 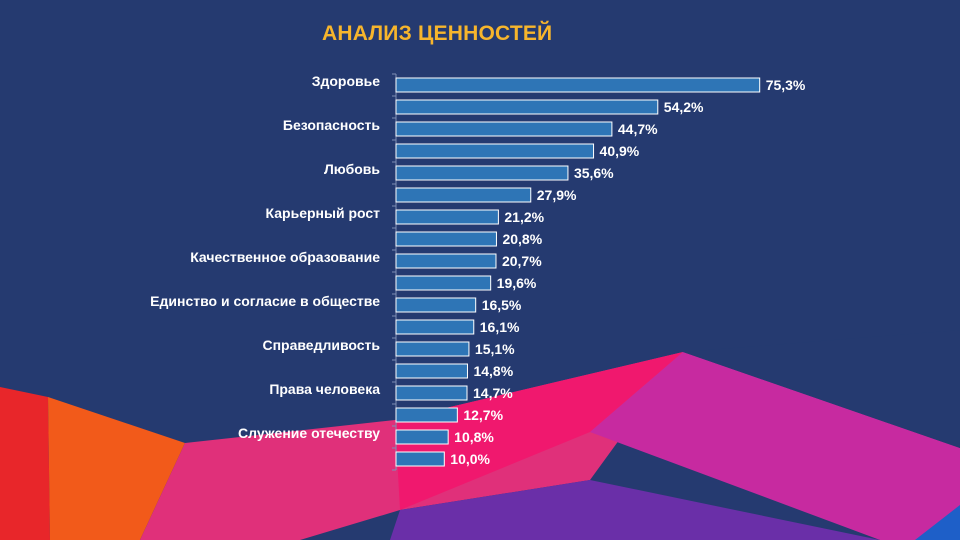 What do you see at coordinates (522, 239) in the screenshot?
I see `data-label: 20,8%` at bounding box center [522, 239].